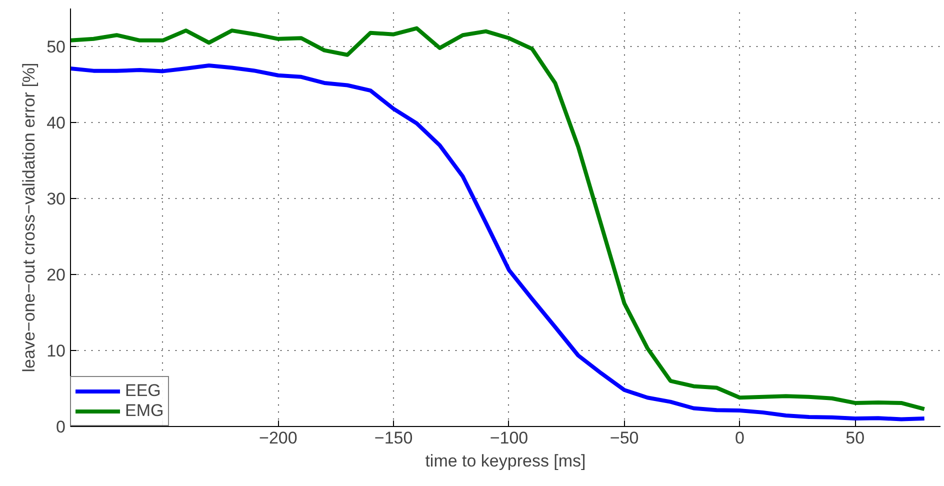 This screenshot has width=944, height=486. I want to click on y-tick-label: 50, so click(56, 47).